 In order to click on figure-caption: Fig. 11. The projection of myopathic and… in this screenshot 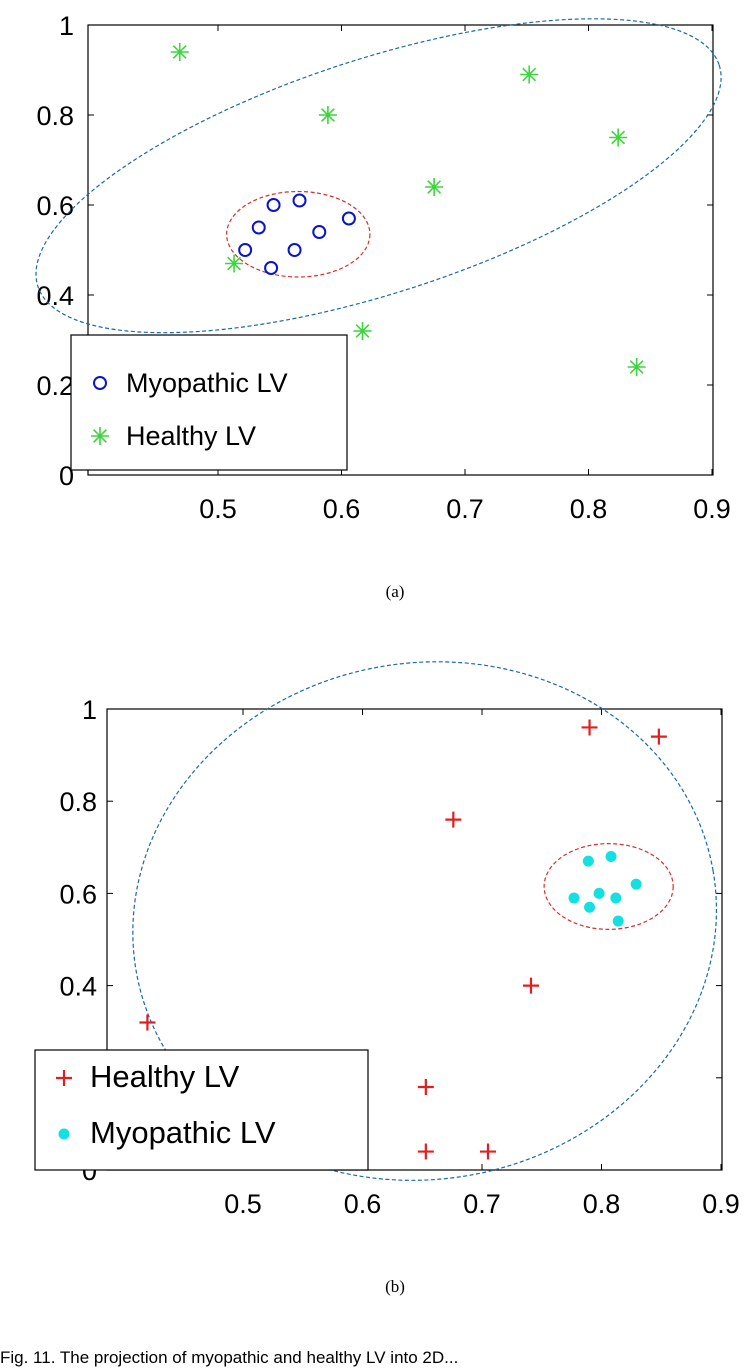, I will do `click(229, 1357)`.